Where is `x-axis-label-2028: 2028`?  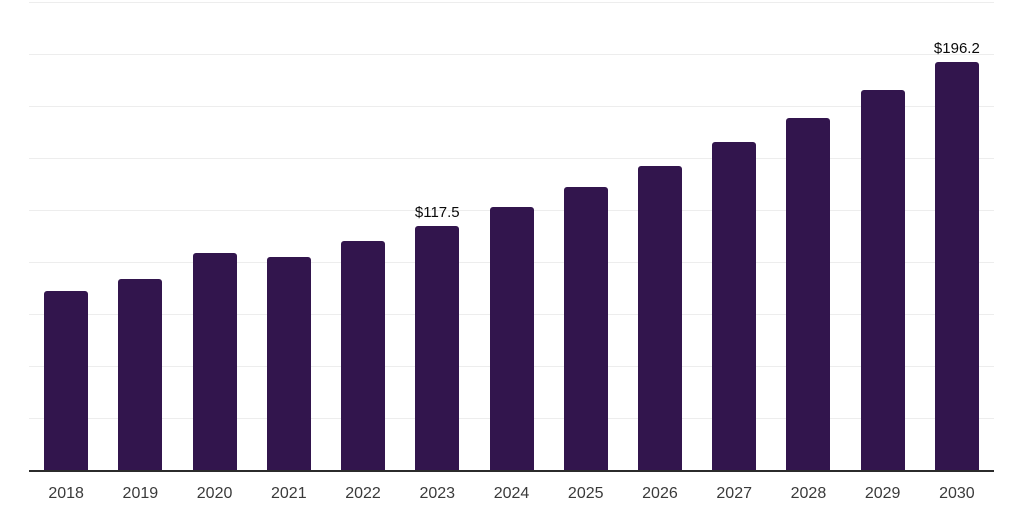
x-axis-label-2028: 2028 is located at coordinates (808, 493).